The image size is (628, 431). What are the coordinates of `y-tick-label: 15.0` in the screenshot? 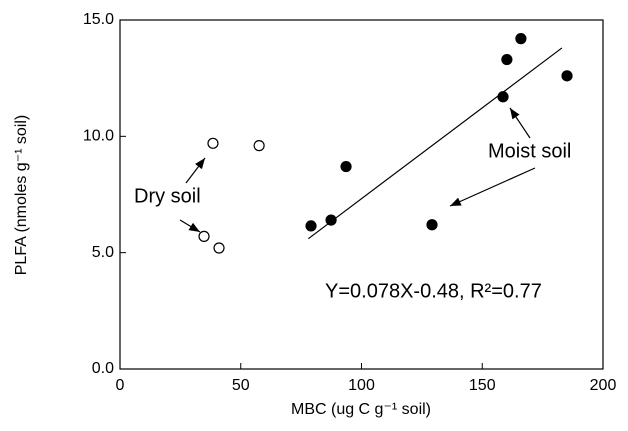 It's located at (98, 19).